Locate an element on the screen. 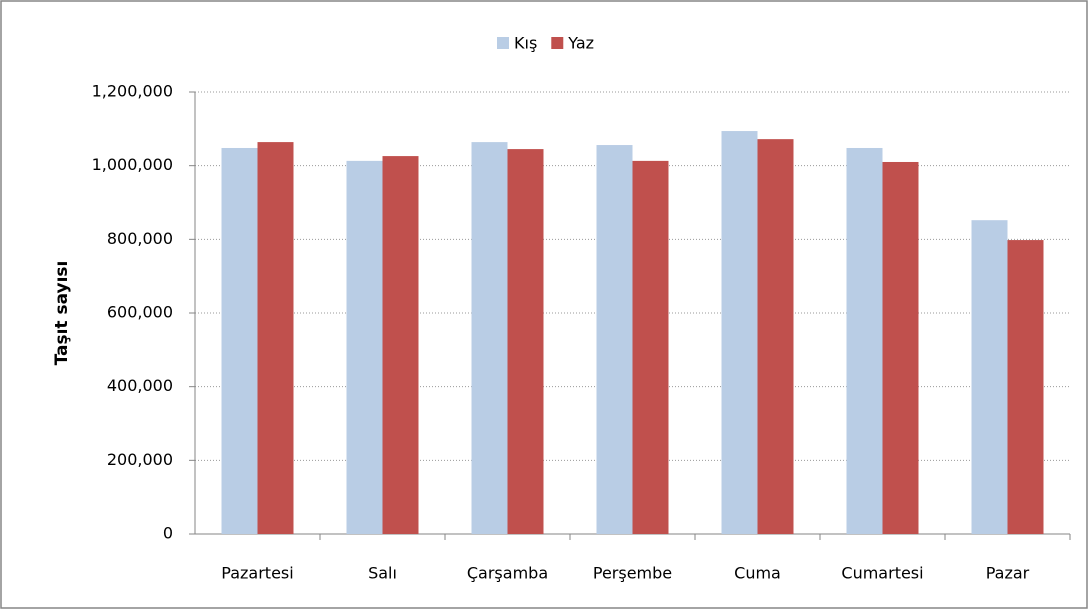 The image size is (1088, 609). x-tick-label: Perşembe is located at coordinates (632, 573).